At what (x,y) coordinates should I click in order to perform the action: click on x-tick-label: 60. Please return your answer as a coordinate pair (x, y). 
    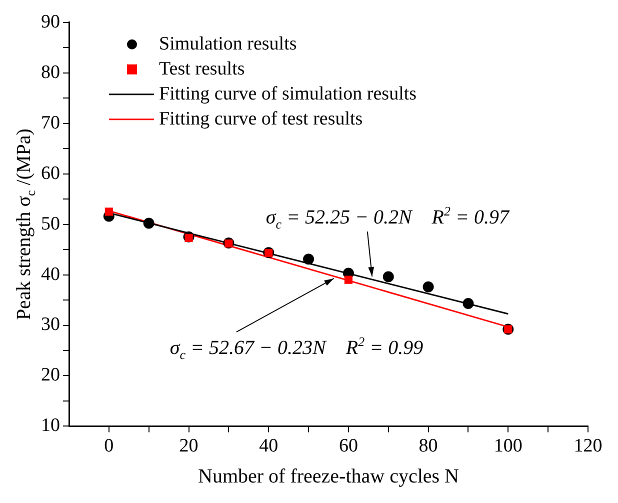
    Looking at the image, I should click on (348, 446).